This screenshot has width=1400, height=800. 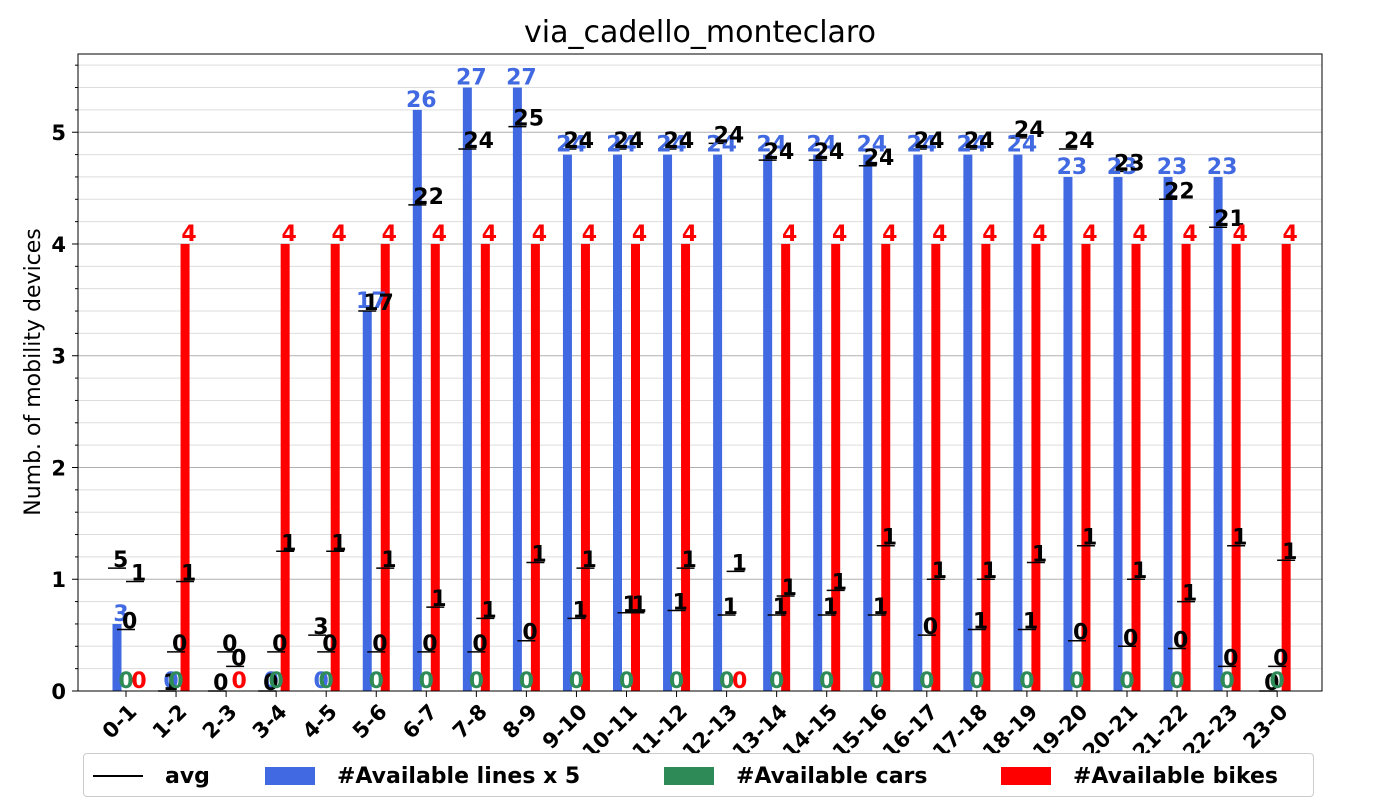 I want to click on y-tick-label: 1, so click(x=58, y=580).